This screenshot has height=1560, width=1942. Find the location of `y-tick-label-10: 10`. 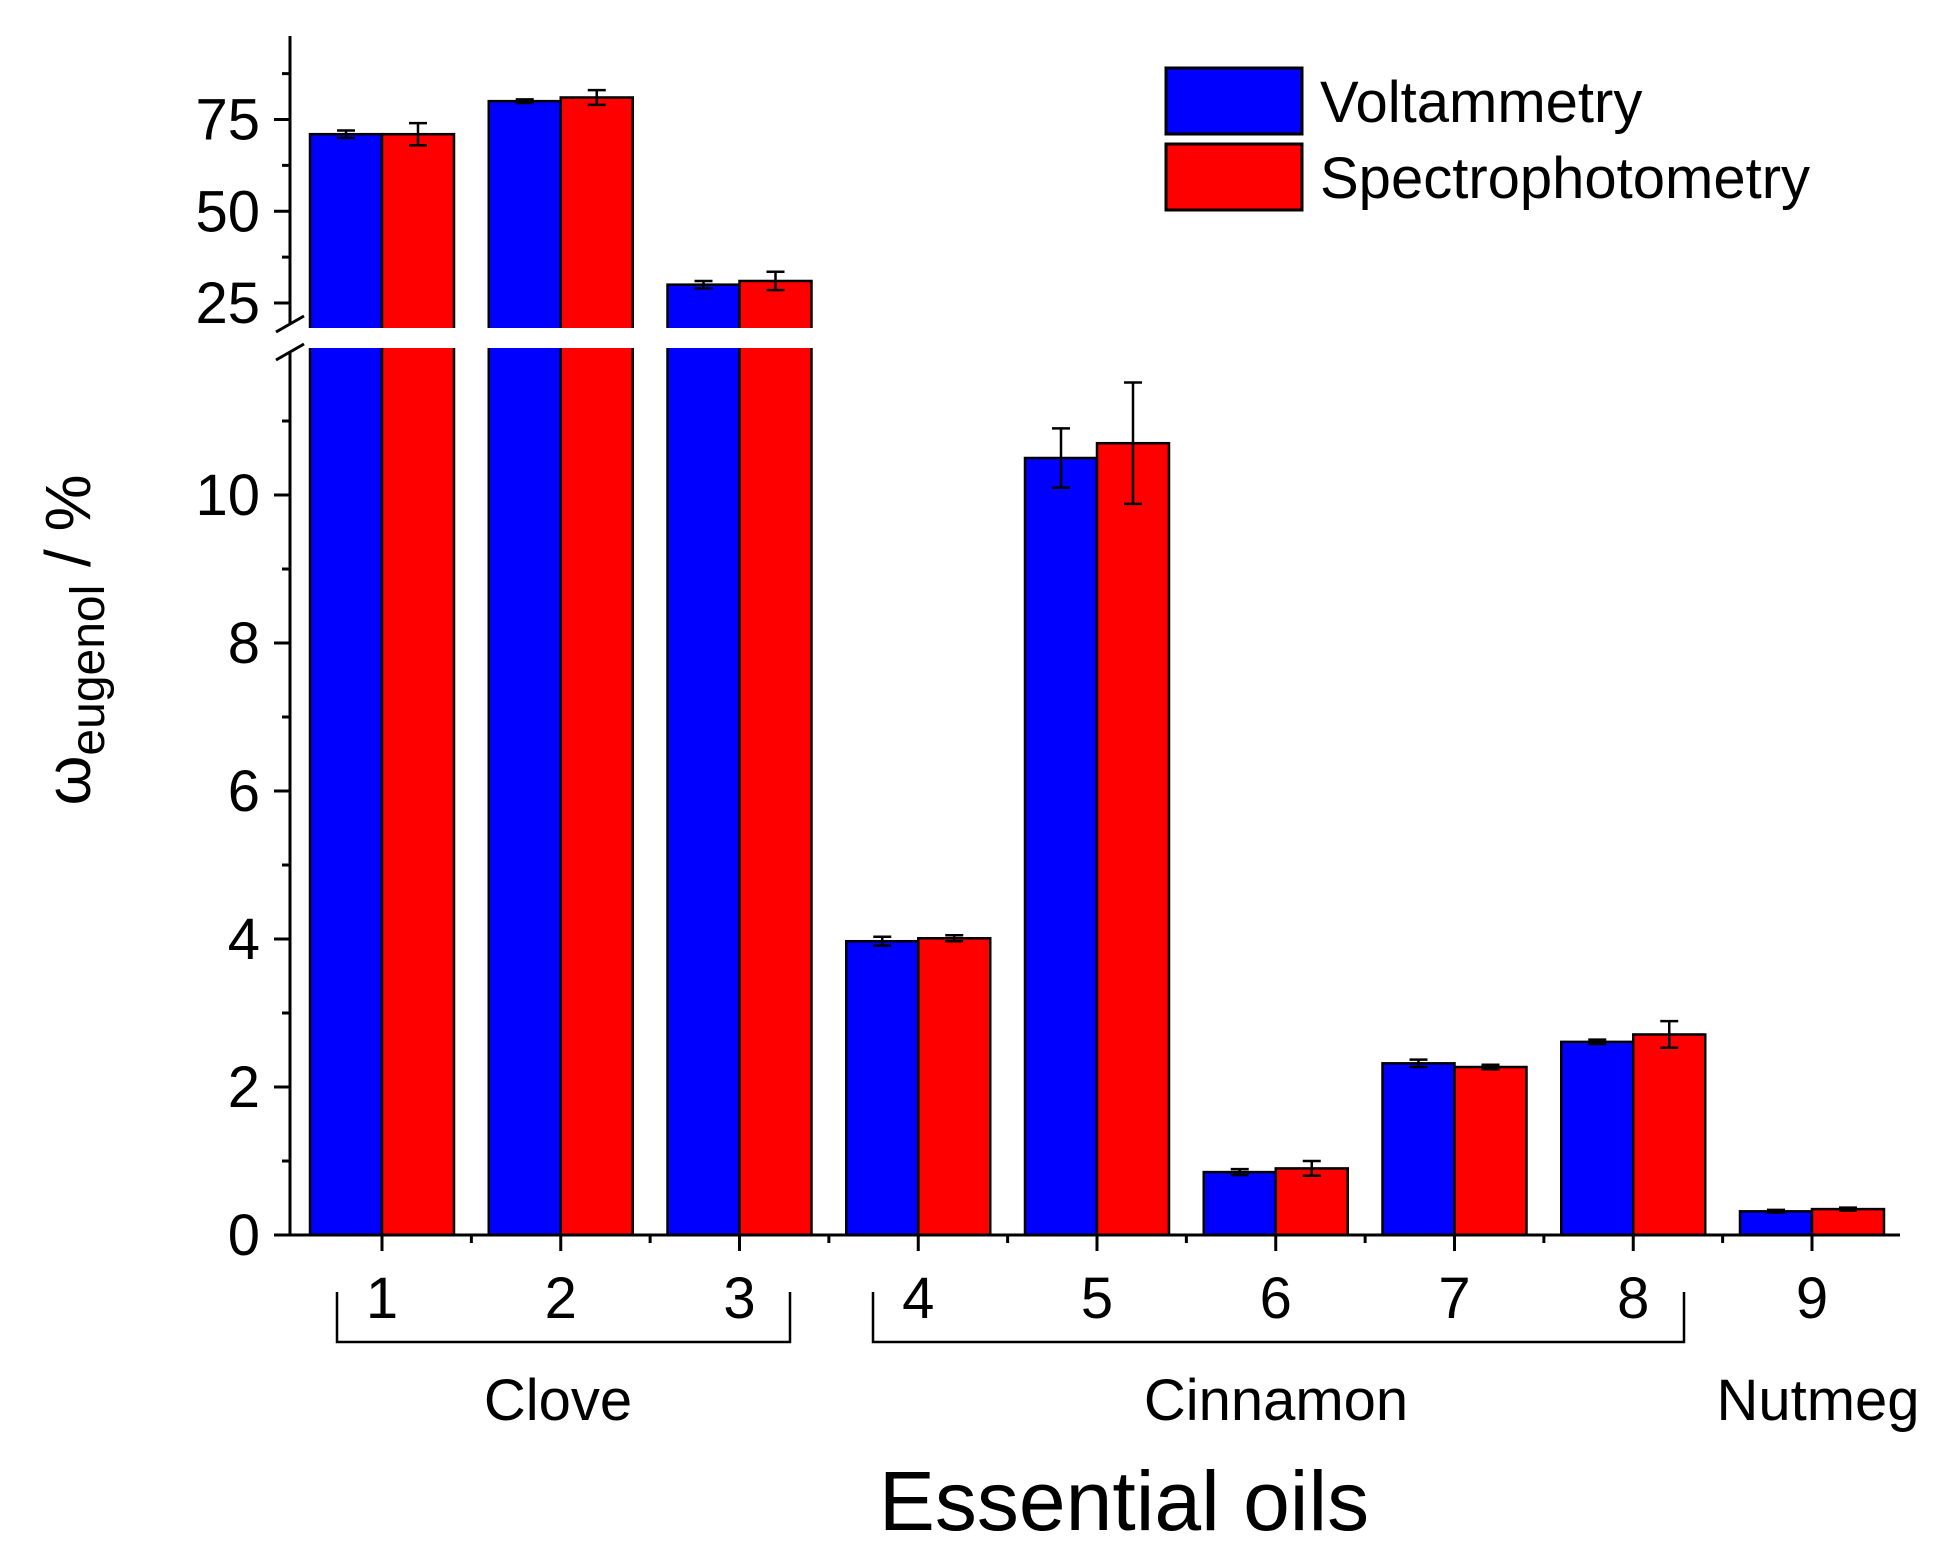

y-tick-label-10: 10 is located at coordinates (227, 495).